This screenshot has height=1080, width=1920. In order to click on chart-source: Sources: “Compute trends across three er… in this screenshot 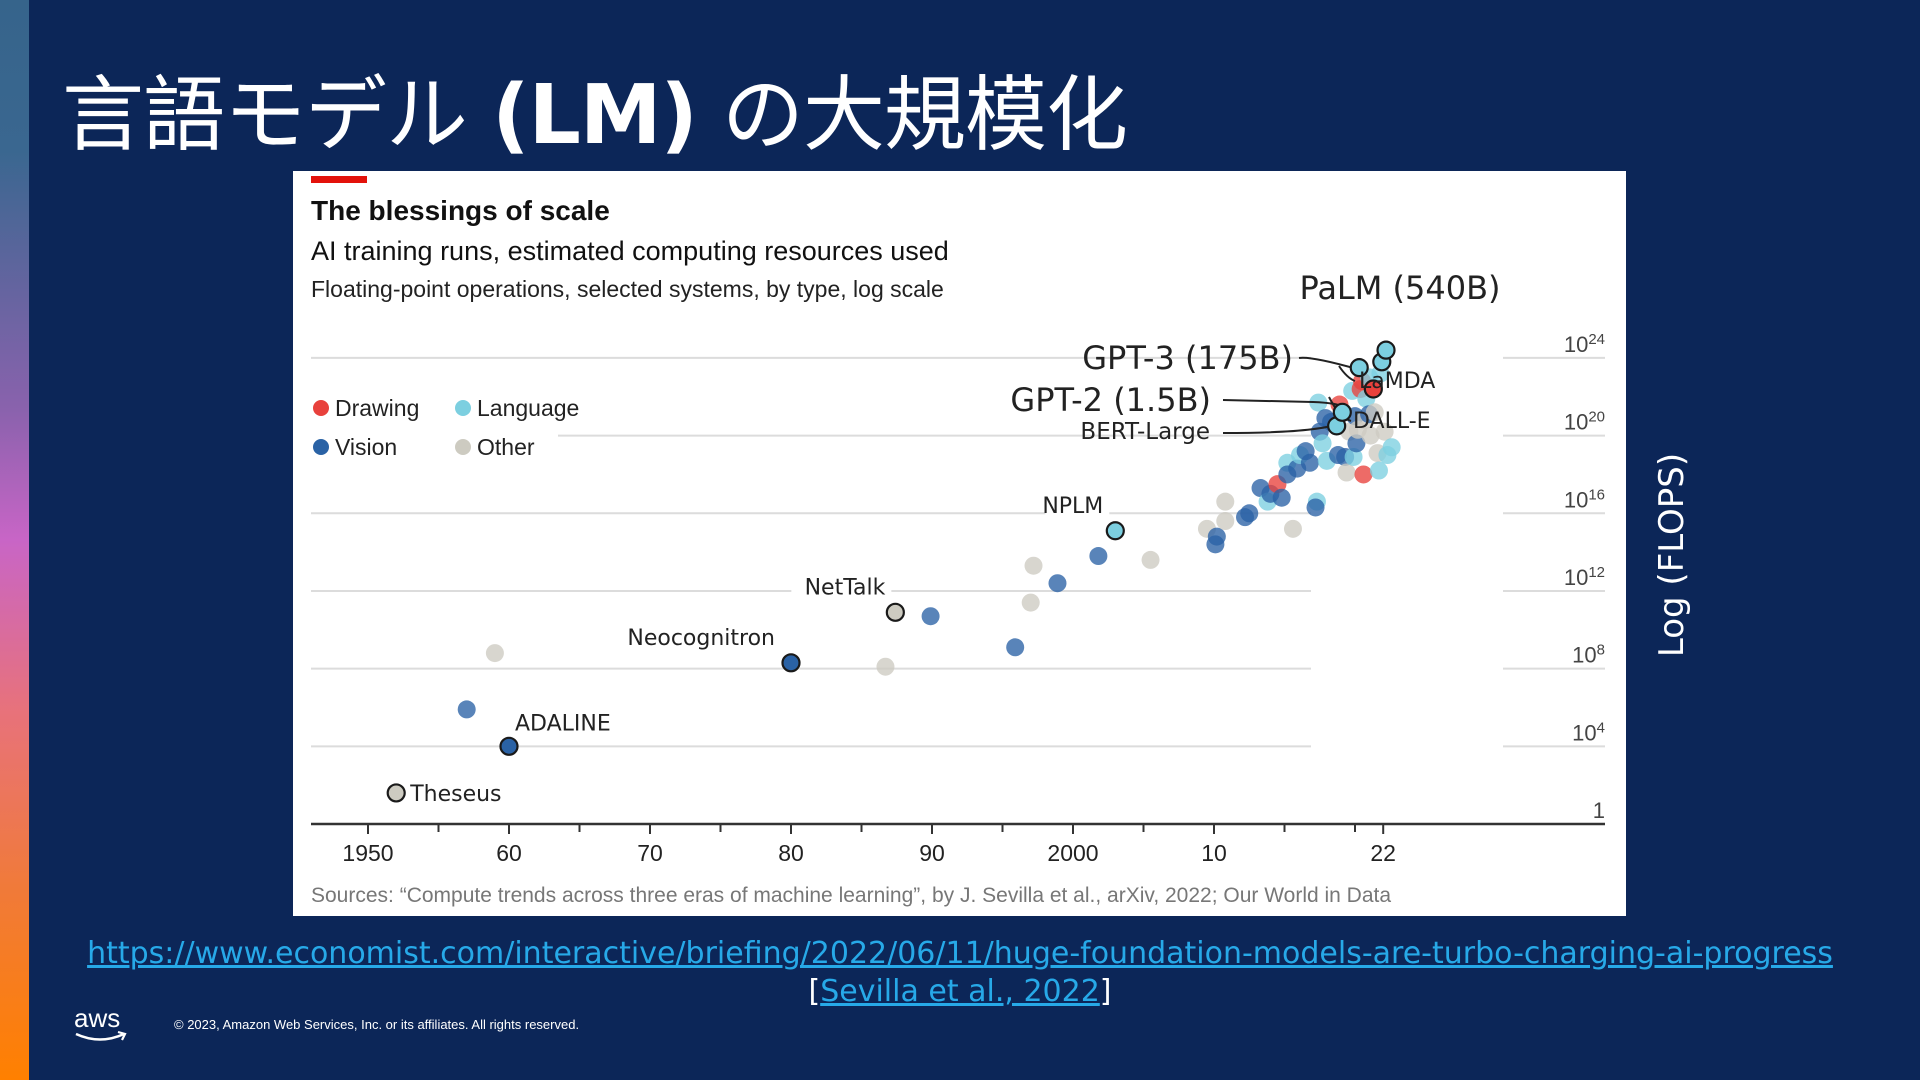, I will do `click(851, 895)`.